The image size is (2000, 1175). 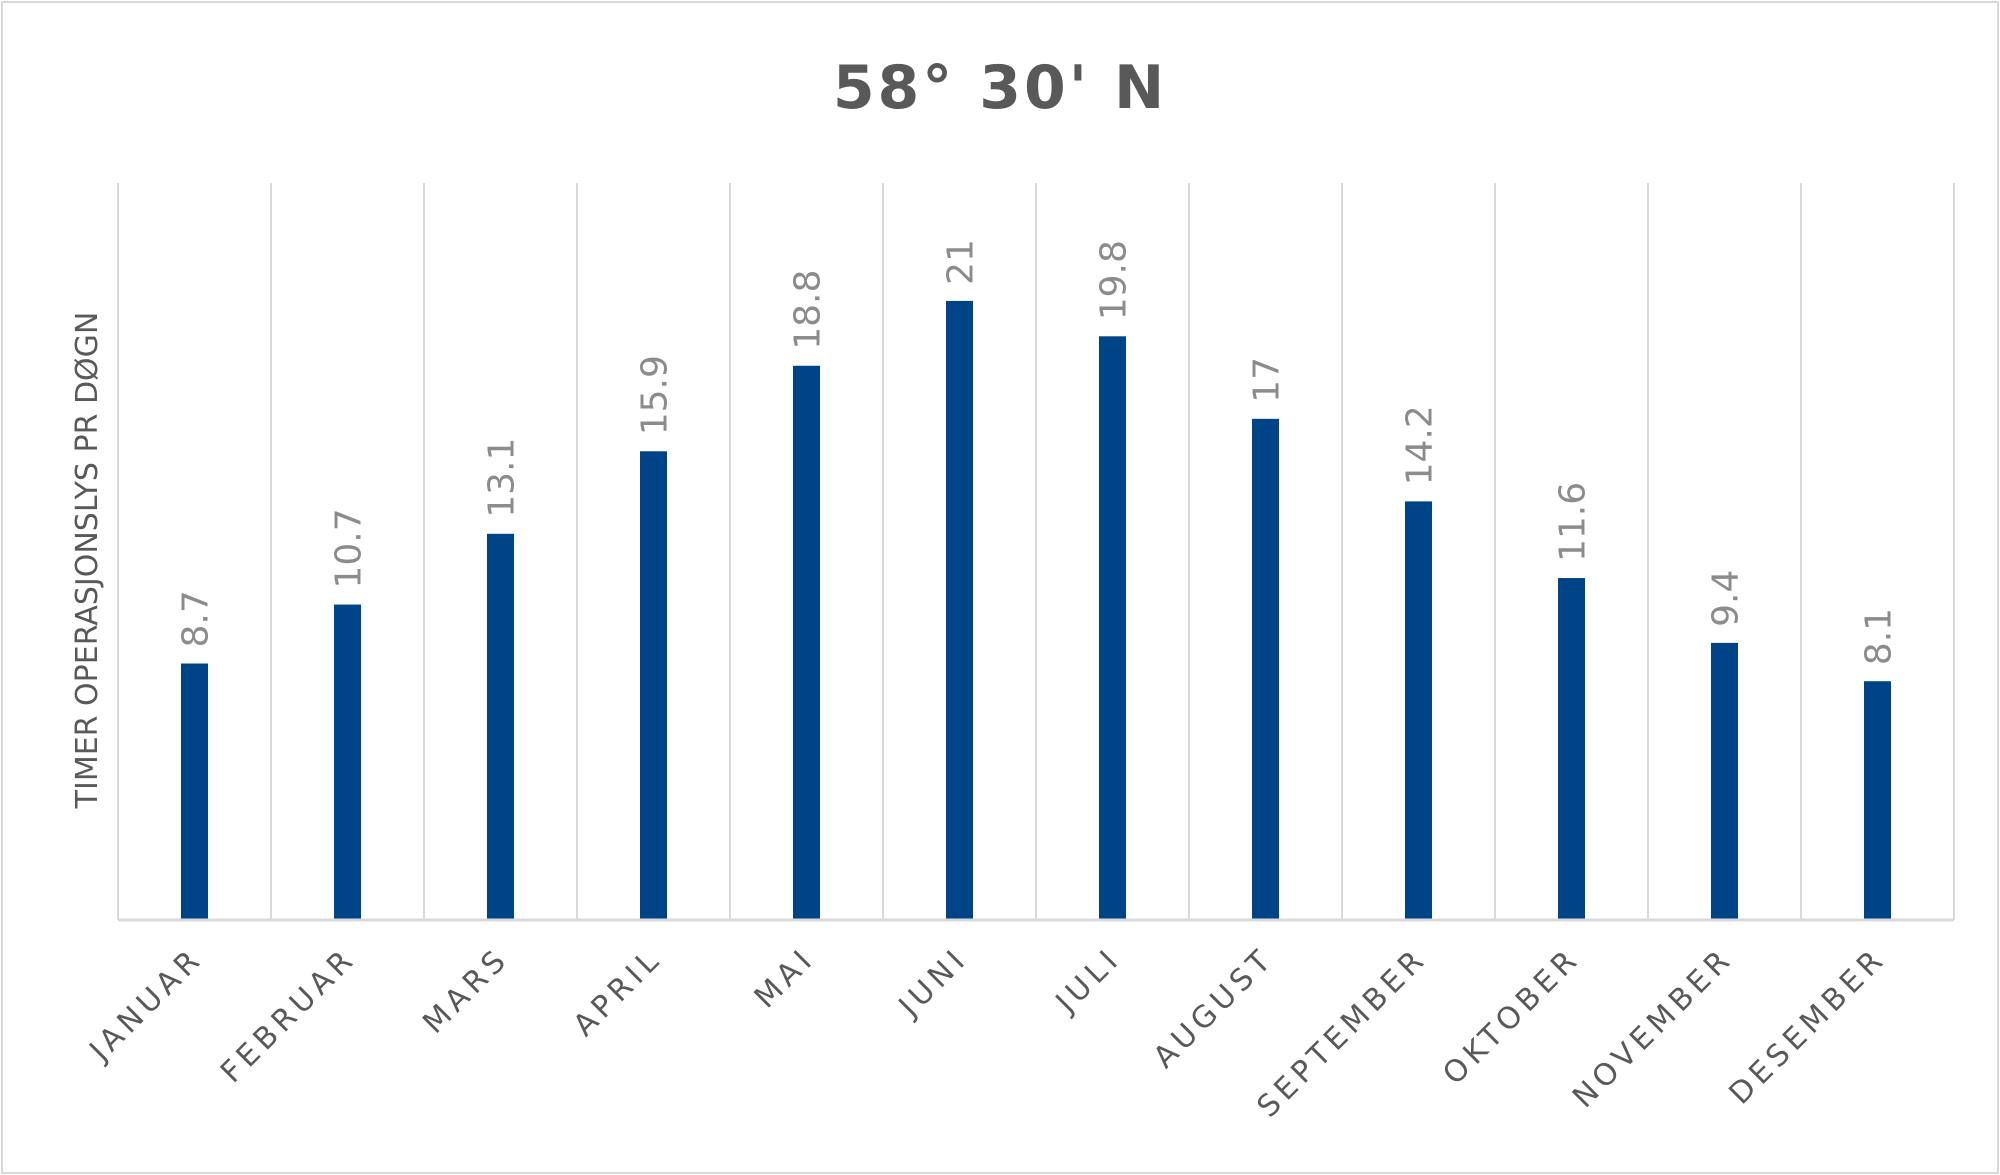 I want to click on bar-desember, so click(x=1877, y=800).